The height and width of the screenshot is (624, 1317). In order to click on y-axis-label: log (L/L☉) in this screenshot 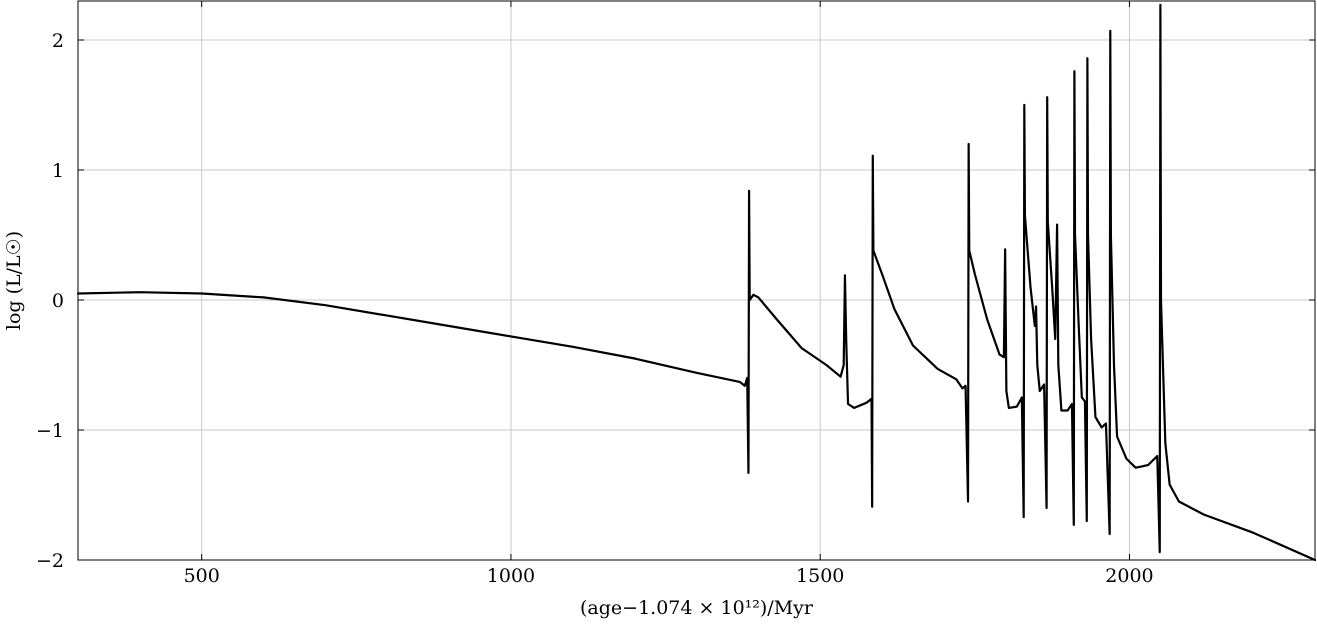, I will do `click(14, 280)`.